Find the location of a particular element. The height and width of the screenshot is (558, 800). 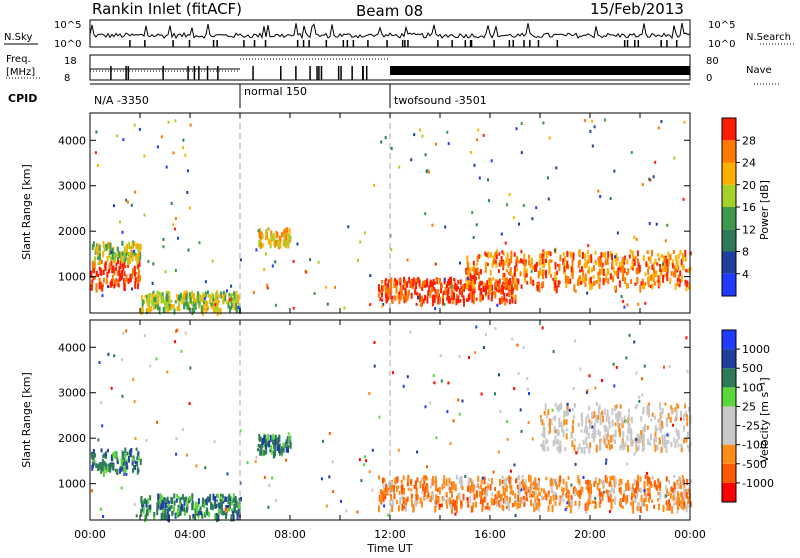

x-tick-label: 08:00 is located at coordinates (290, 534).